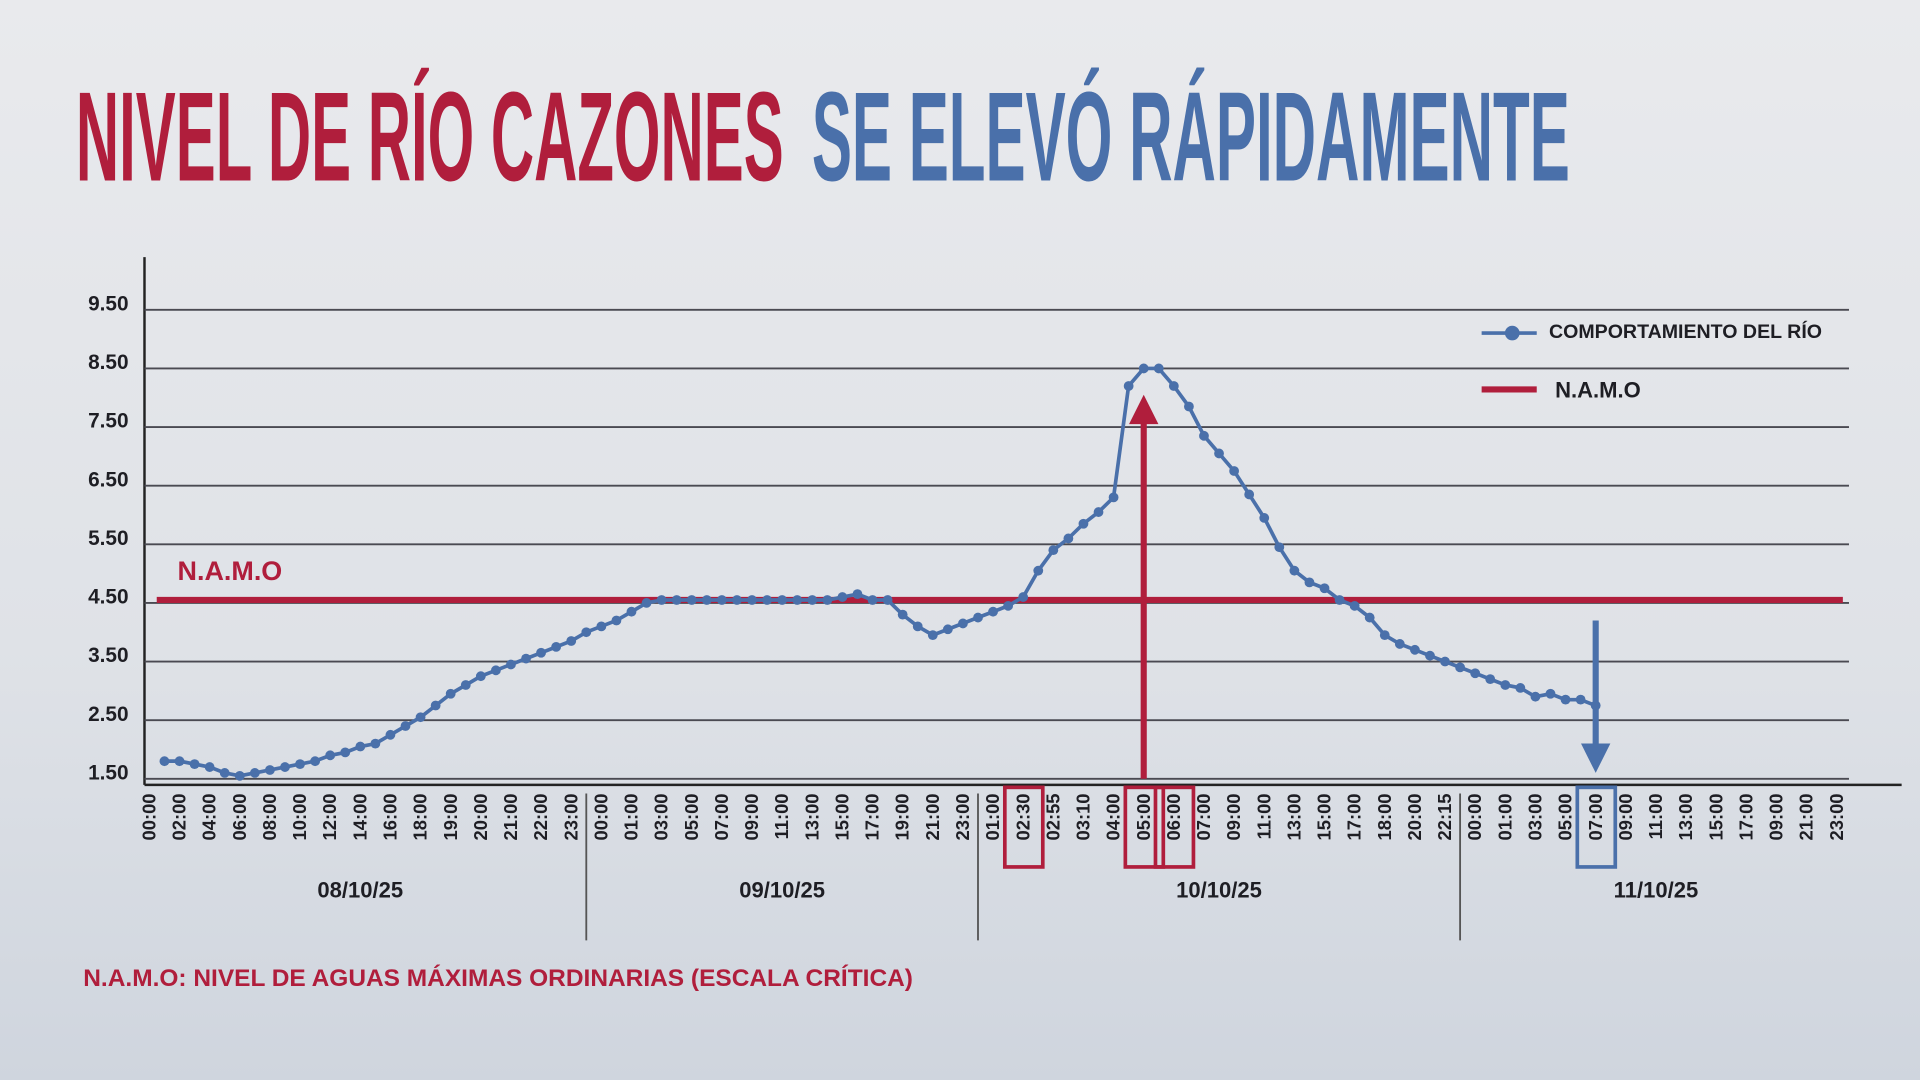  I want to click on x-group-label: 09/10/25, so click(782, 889).